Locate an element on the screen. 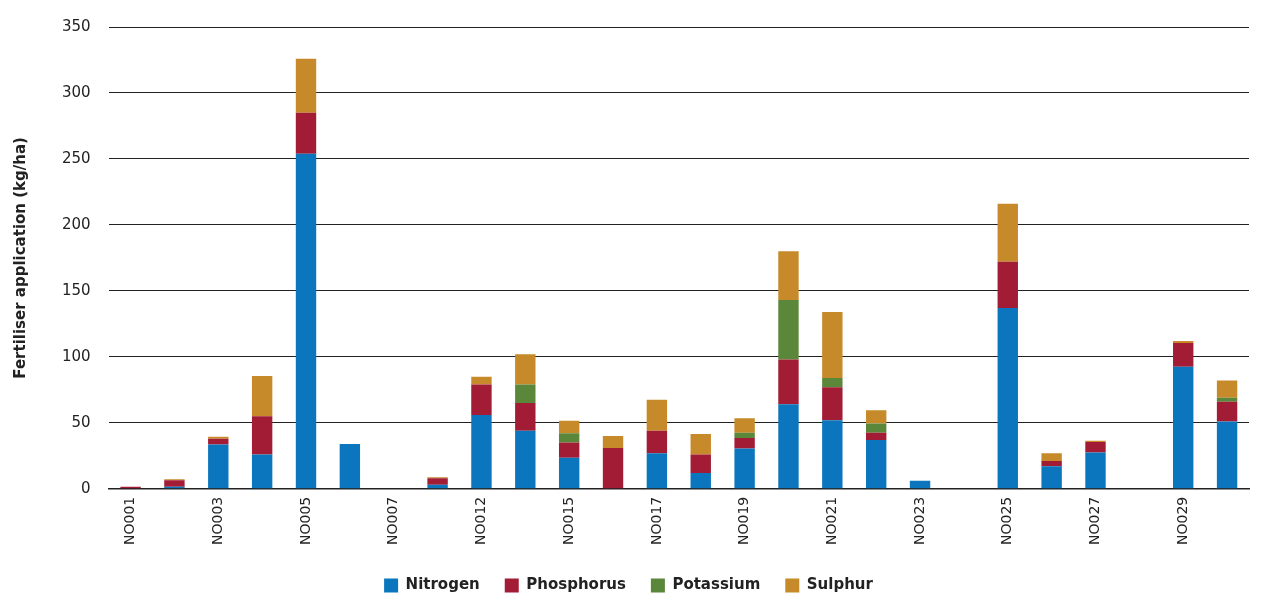  x-tick-label: NO015 is located at coordinates (567, 520).